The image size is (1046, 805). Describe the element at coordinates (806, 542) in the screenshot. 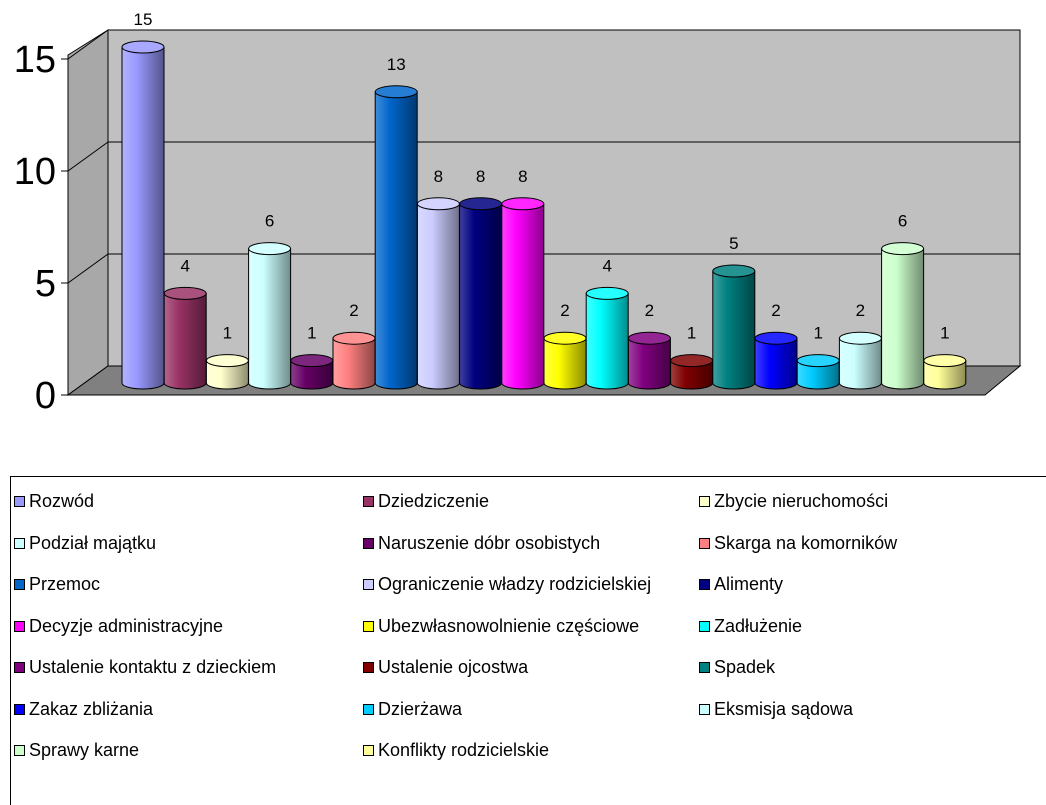

I see `legend-label: Skarga na komorników` at that location.